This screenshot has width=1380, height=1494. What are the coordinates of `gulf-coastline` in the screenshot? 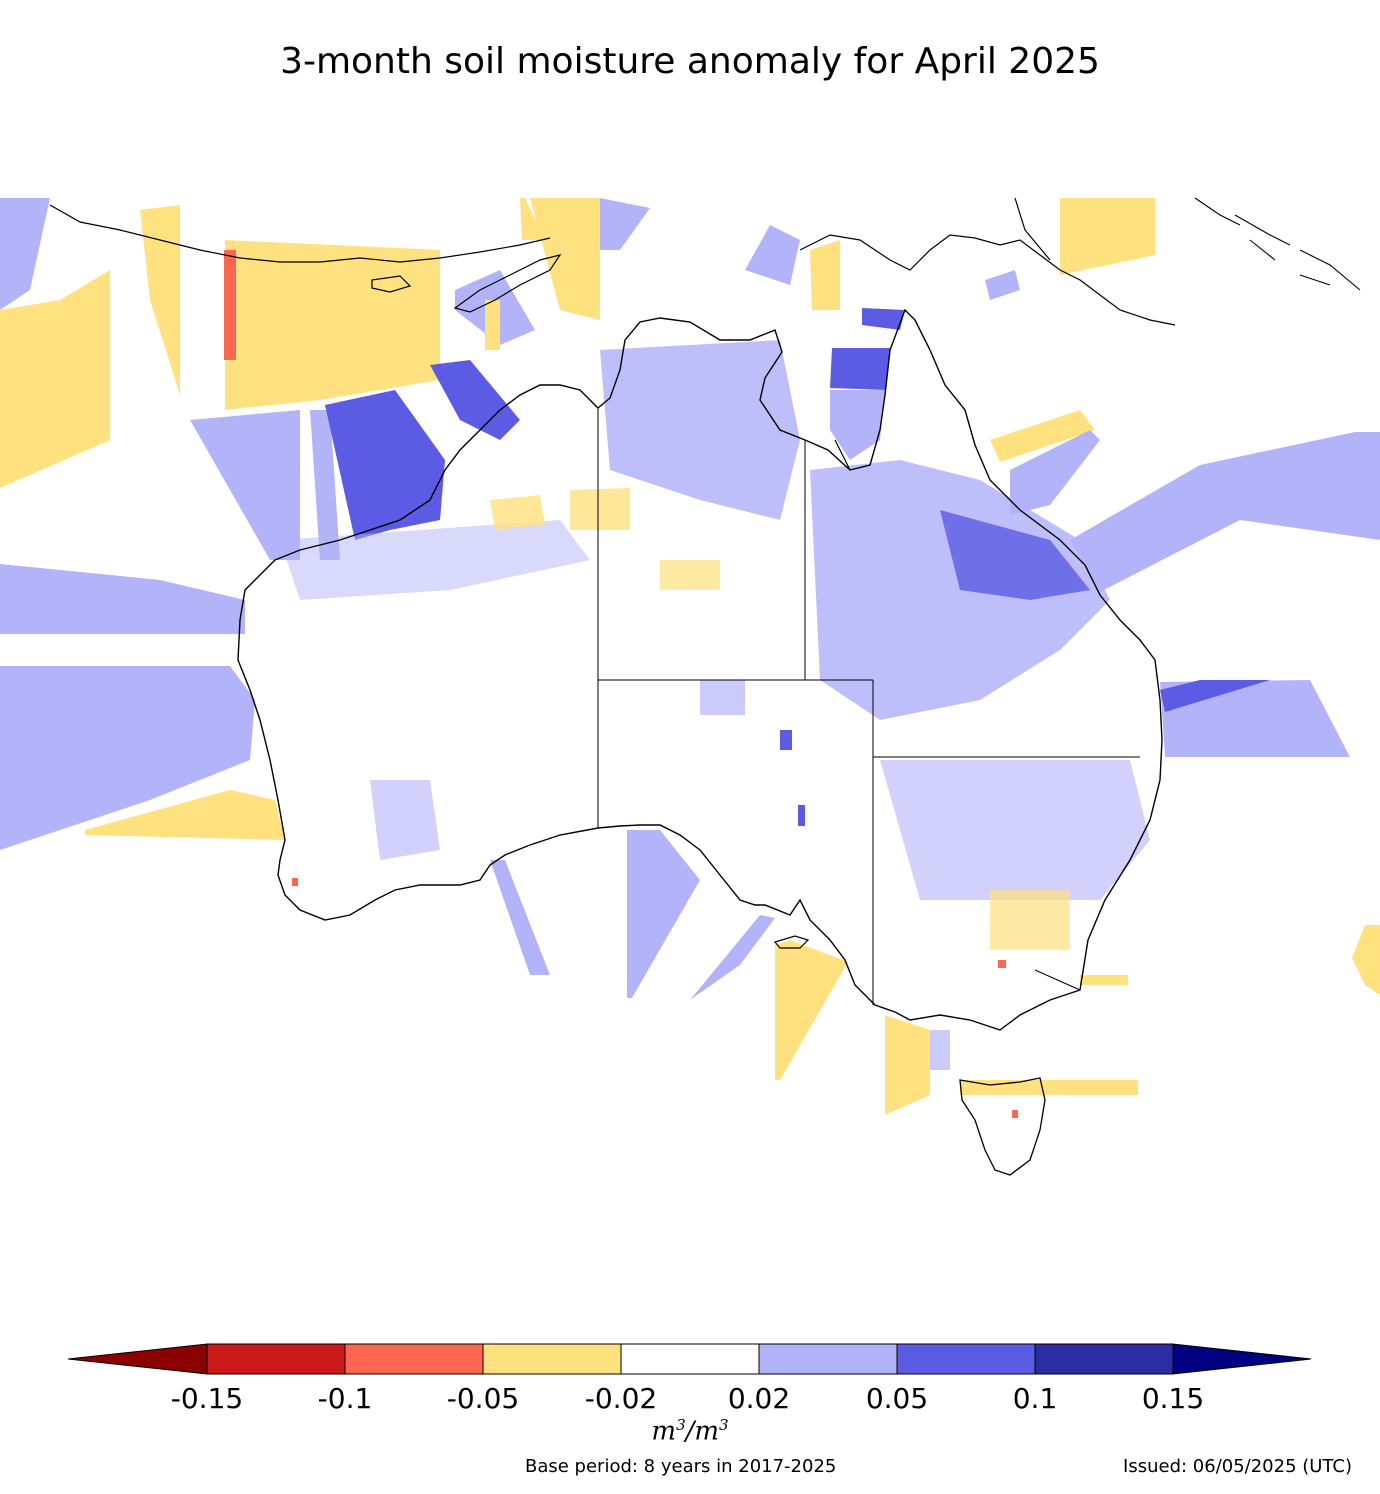 It's located at (842, 455).